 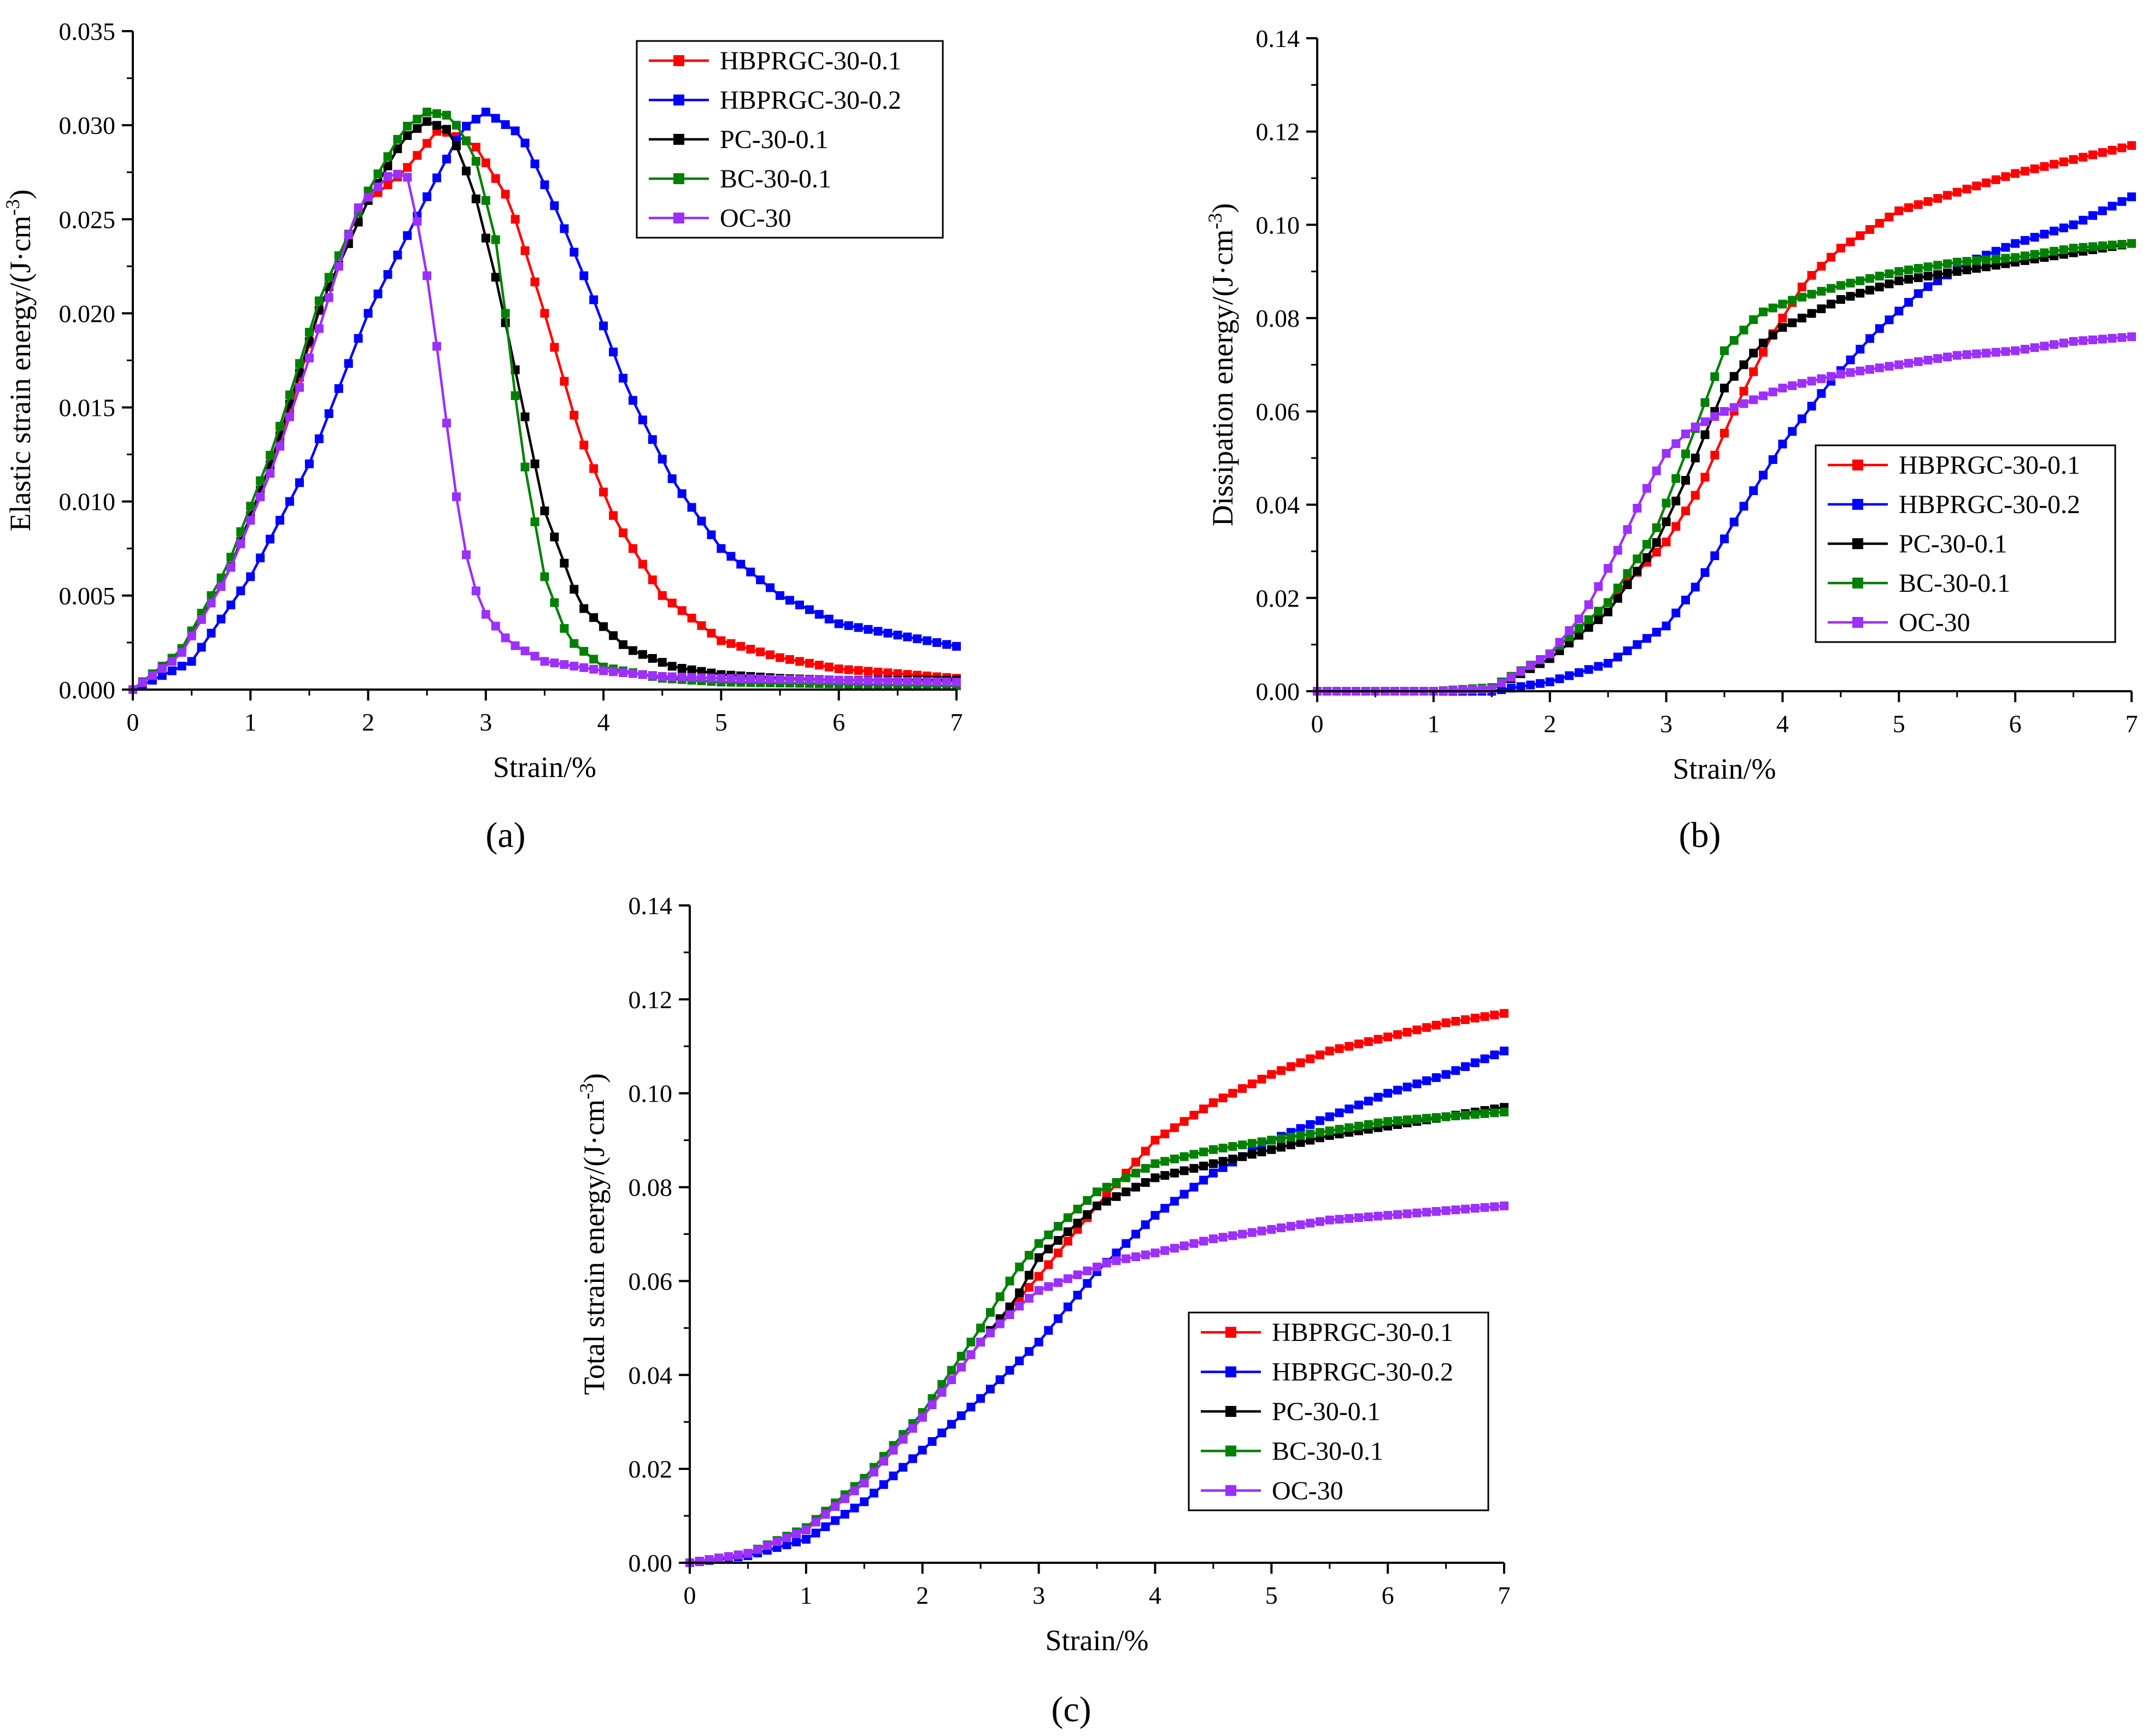 What do you see at coordinates (1700, 835) in the screenshot?
I see `panel-label: (b)` at bounding box center [1700, 835].